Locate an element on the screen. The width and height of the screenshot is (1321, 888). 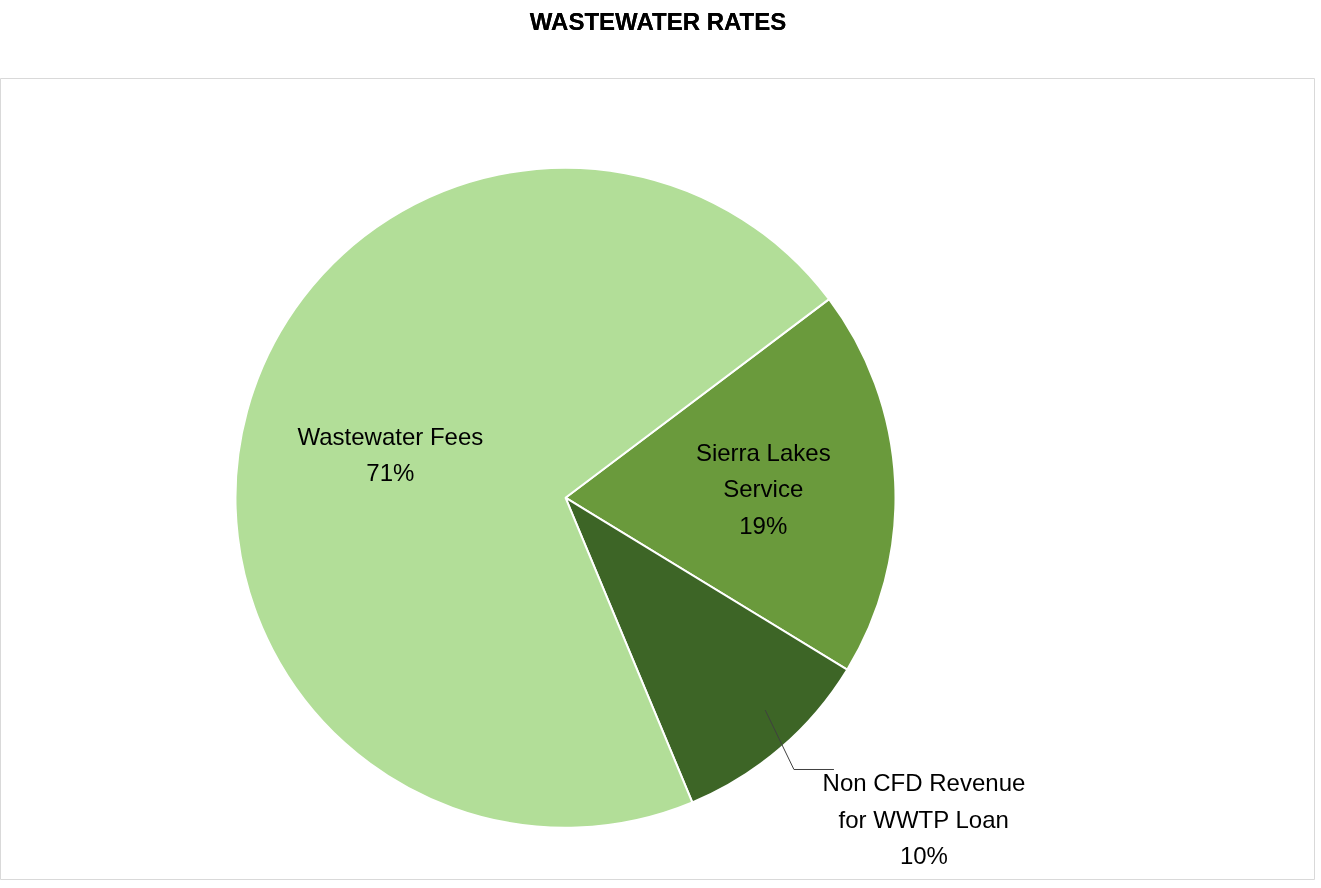
data-label: 19% is located at coordinates (763, 525).